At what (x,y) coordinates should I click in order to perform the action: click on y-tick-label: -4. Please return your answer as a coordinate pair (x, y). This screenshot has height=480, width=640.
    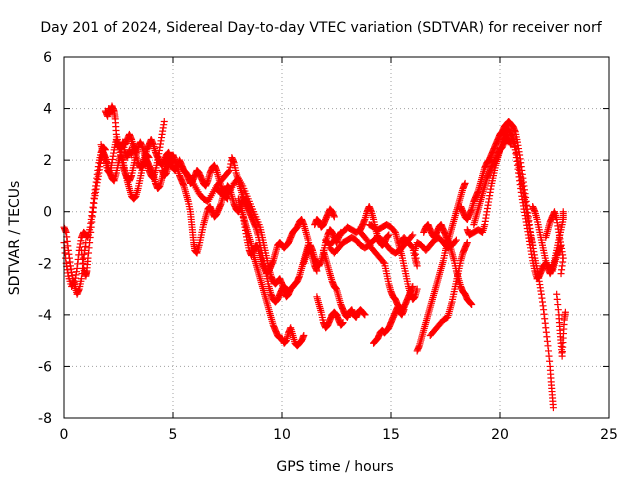
    Looking at the image, I should click on (45, 316).